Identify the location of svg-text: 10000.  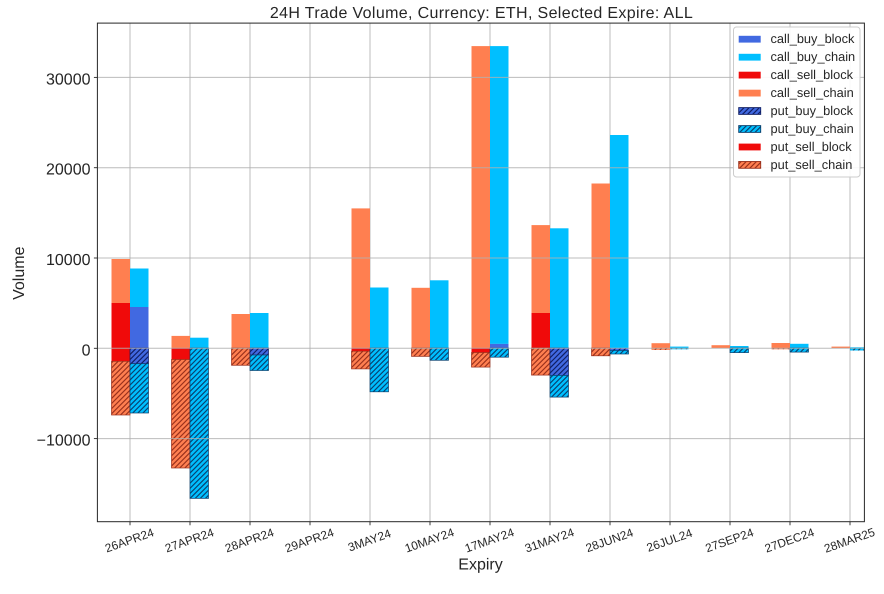
(68, 260).